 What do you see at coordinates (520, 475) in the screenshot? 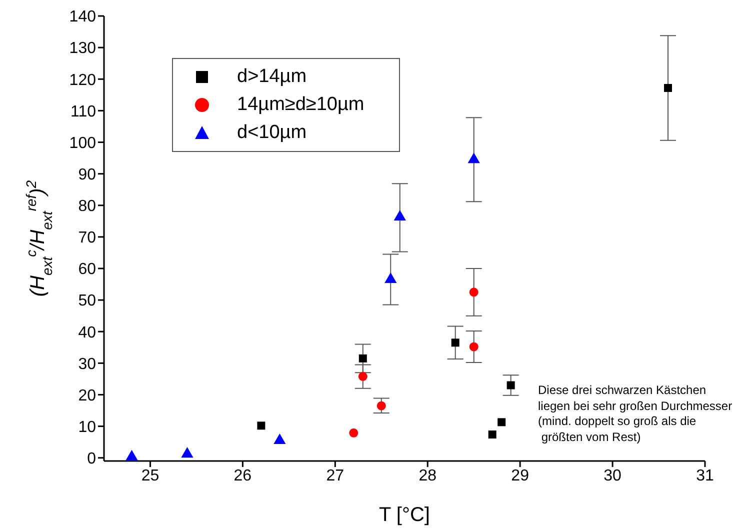
I see `x-tick-label: 29` at bounding box center [520, 475].